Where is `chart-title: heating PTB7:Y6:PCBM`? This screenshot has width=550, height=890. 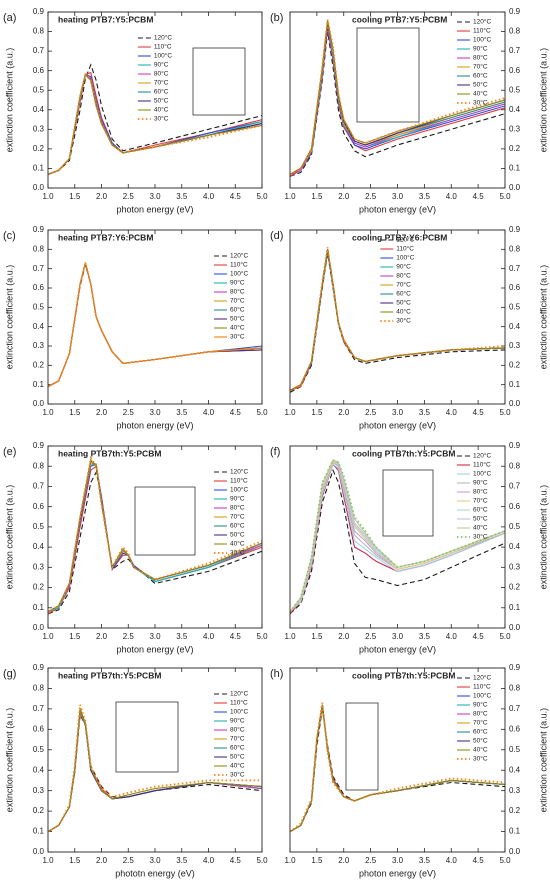
chart-title: heating PTB7:Y6:PCBM is located at coordinates (105, 237).